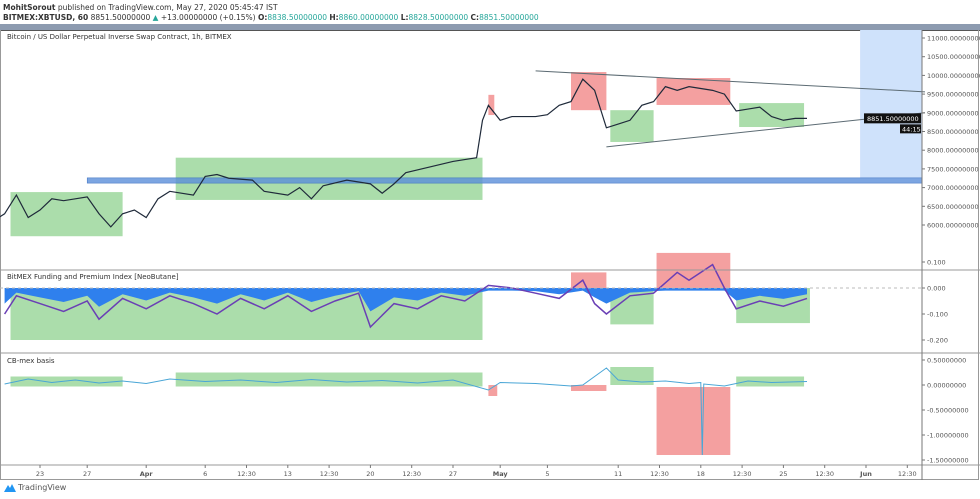 This screenshot has width=980, height=499. I want to click on price-tick-label: 8500.00000000, so click(953, 132).